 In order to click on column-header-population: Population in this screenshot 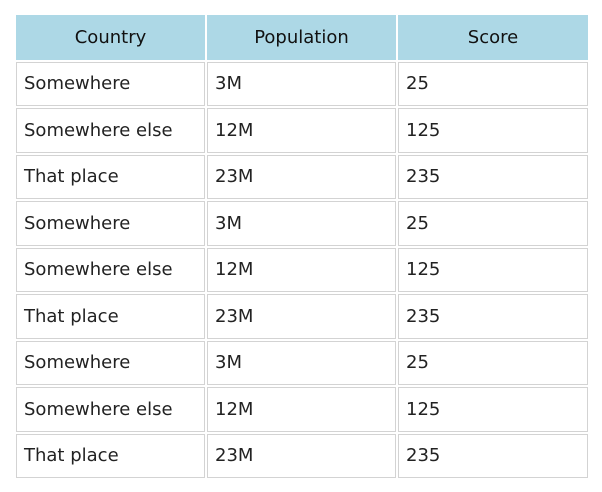, I will do `click(301, 37)`.